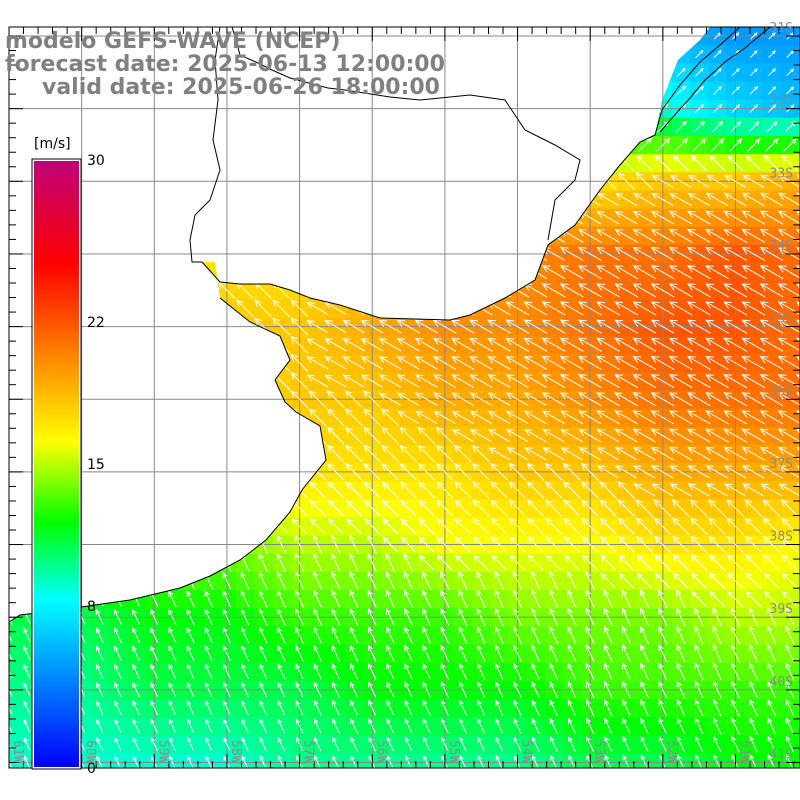 Image resolution: width=800 pixels, height=800 pixels. What do you see at coordinates (781, 28) in the screenshot?
I see `lat-label: 31S` at bounding box center [781, 28].